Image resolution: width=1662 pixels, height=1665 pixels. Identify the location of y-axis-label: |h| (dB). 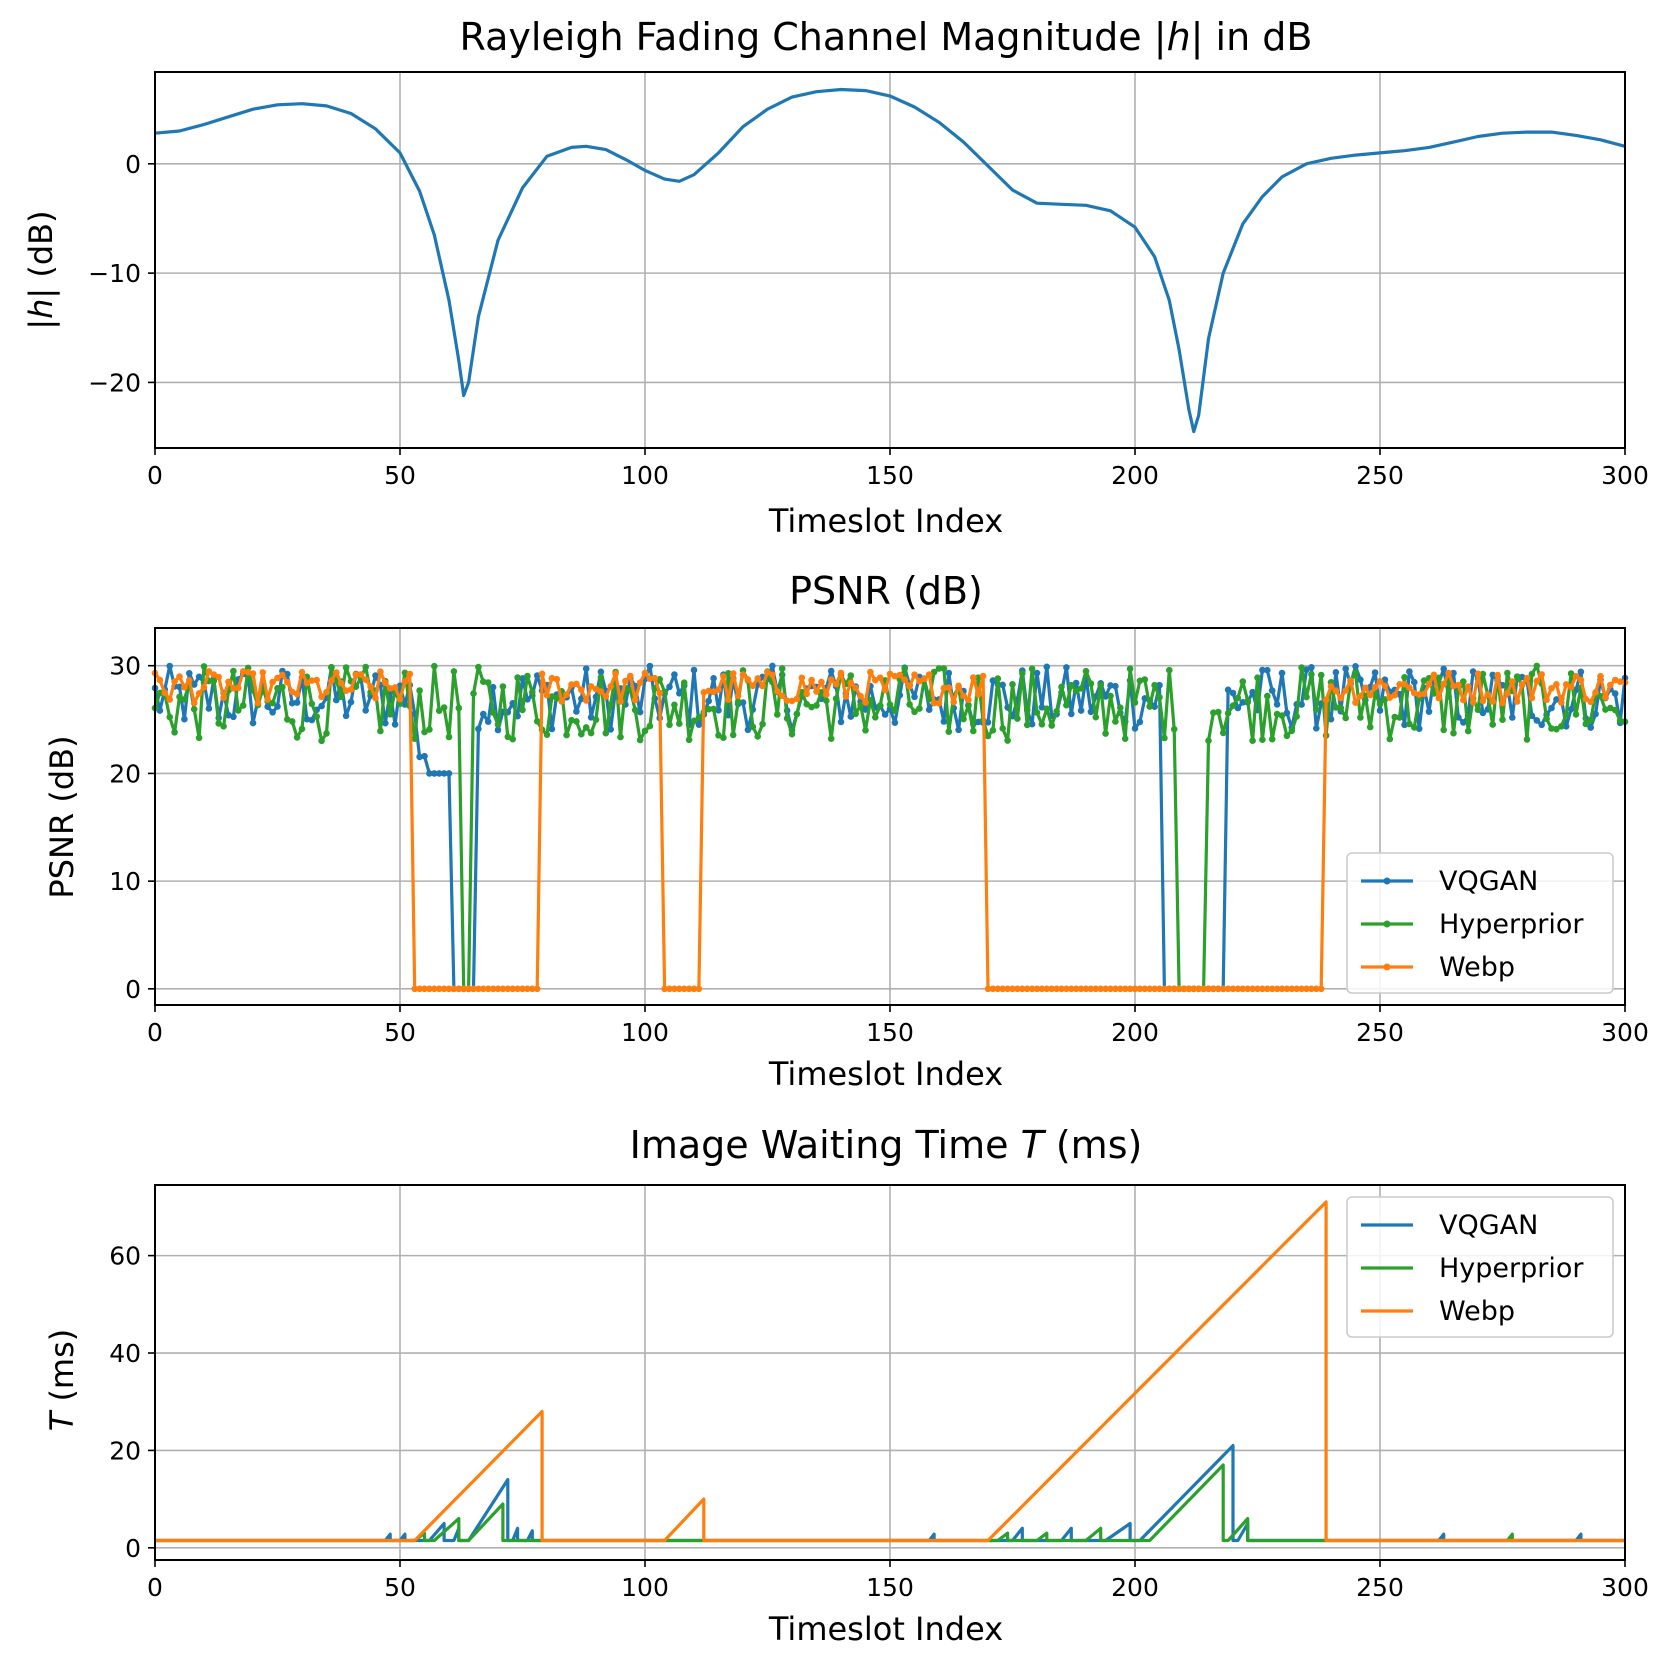
(41, 269).